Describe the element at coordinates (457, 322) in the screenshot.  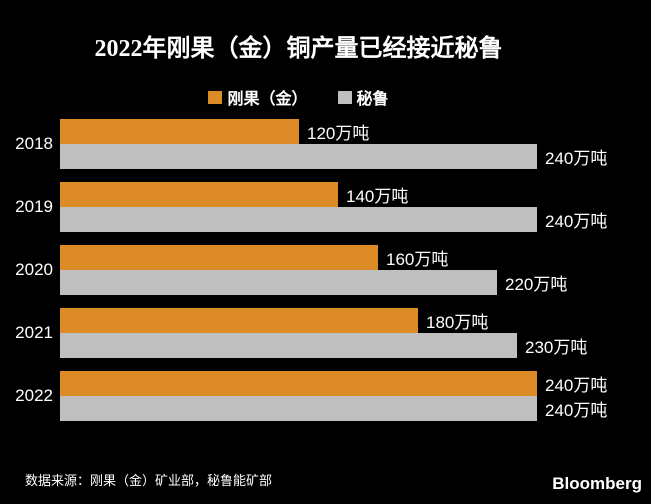
I see `value-label: 180万吨` at that location.